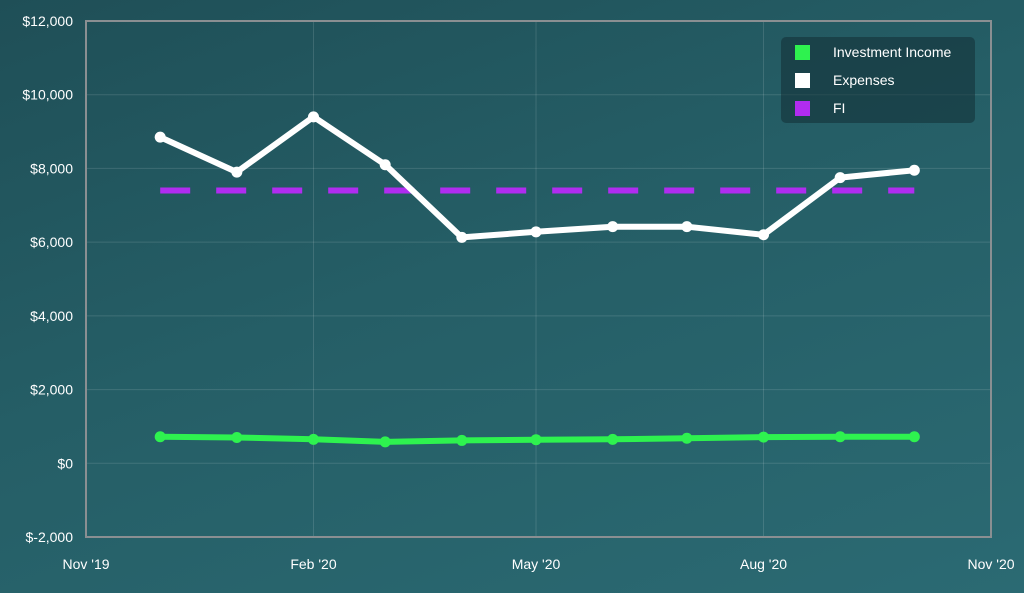 This screenshot has width=1024, height=593. I want to click on x-tick-label: May '20, so click(536, 564).